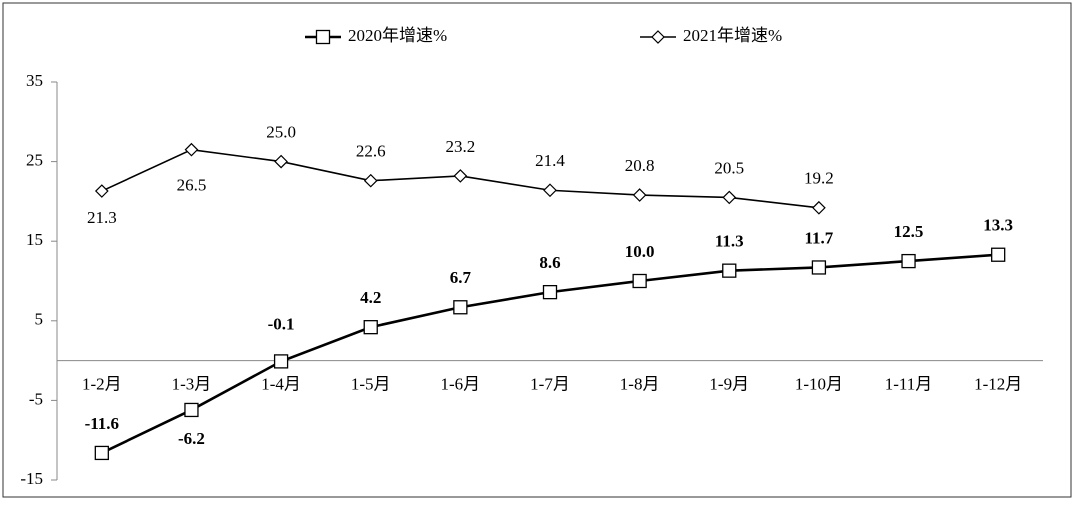 This screenshot has height=508, width=1080. Describe the element at coordinates (640, 251) in the screenshot. I see `data-label: 10.0` at that location.